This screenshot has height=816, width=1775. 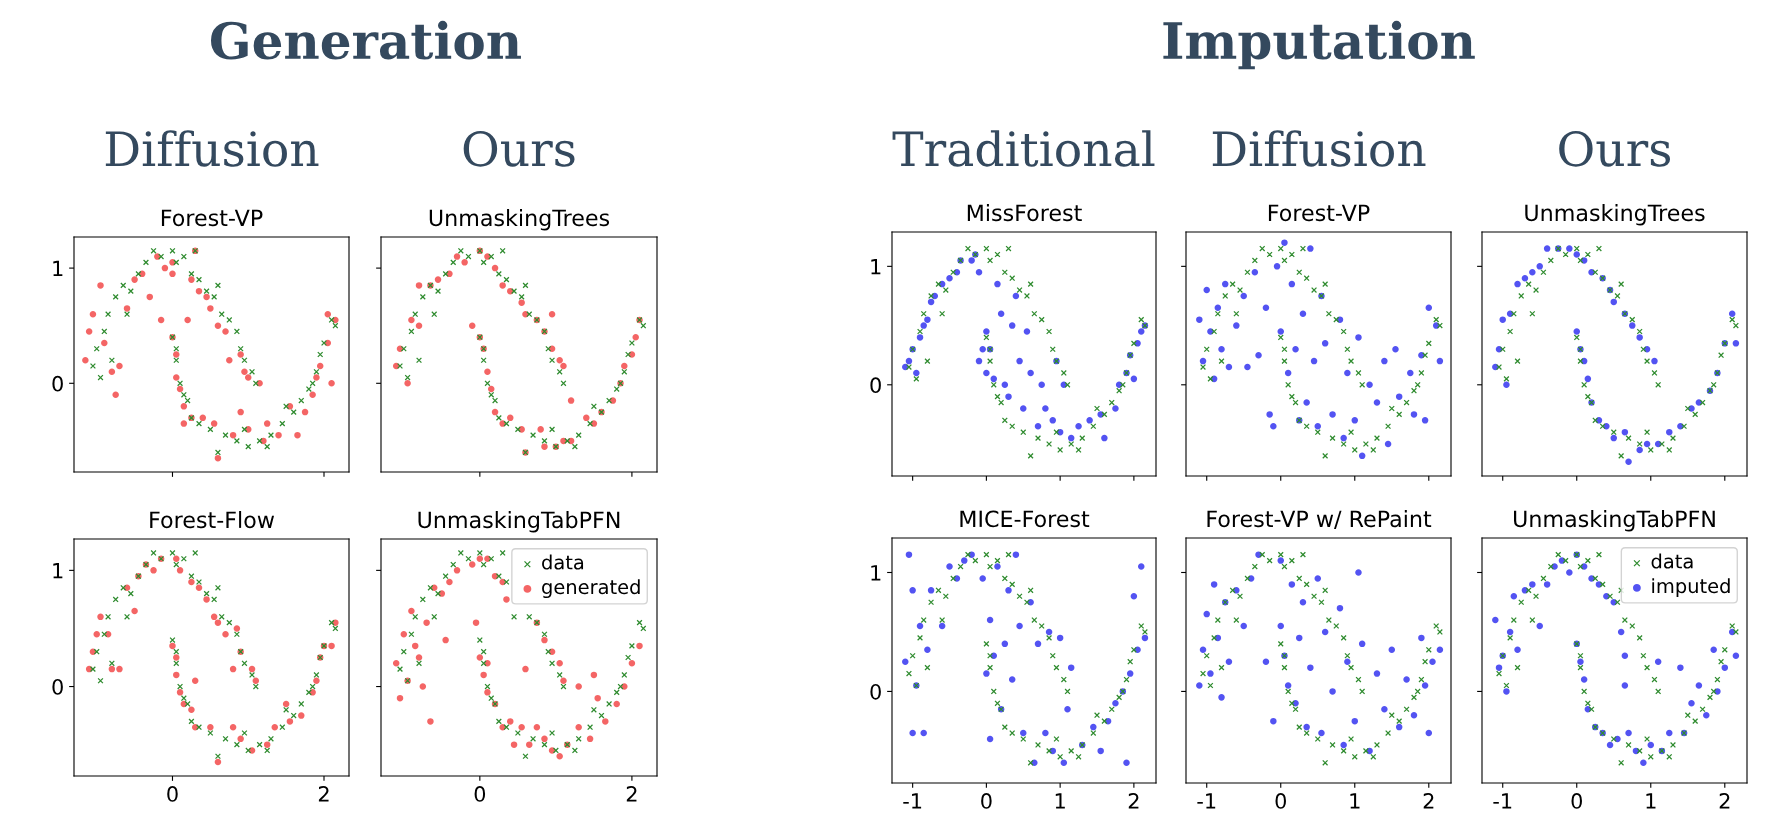 What do you see at coordinates (1025, 519) in the screenshot?
I see `chart-title: MICE-Forest` at bounding box center [1025, 519].